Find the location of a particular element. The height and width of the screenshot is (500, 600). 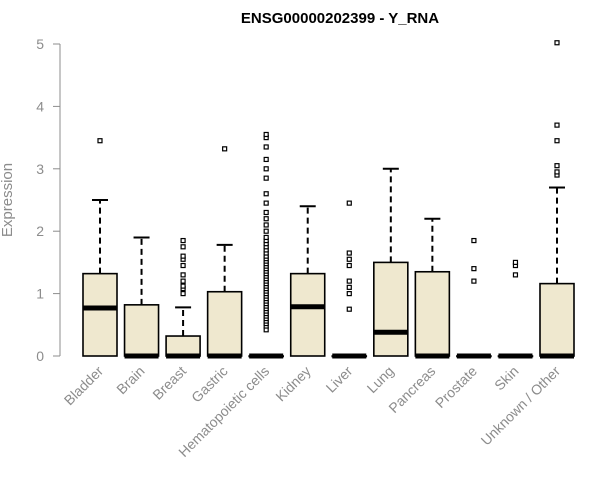

x-tick-label: Lung is located at coordinates (380, 379).